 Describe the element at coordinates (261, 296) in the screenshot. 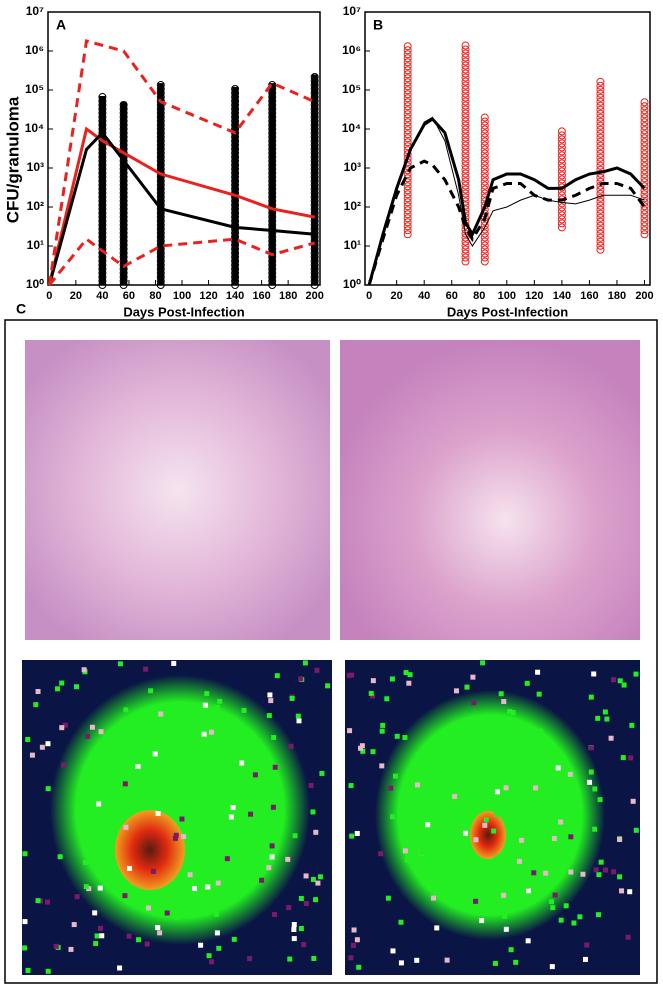

I see `x-tick-label: 160` at that location.